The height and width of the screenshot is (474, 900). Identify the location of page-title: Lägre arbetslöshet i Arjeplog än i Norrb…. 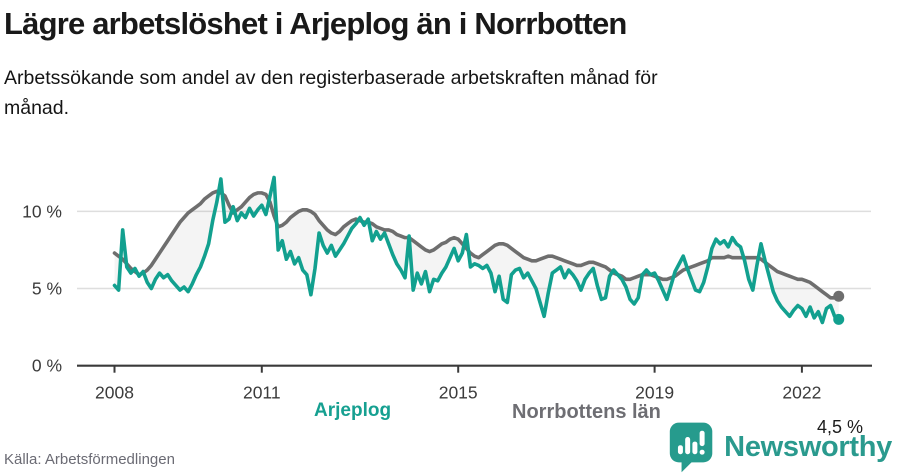
(315, 23).